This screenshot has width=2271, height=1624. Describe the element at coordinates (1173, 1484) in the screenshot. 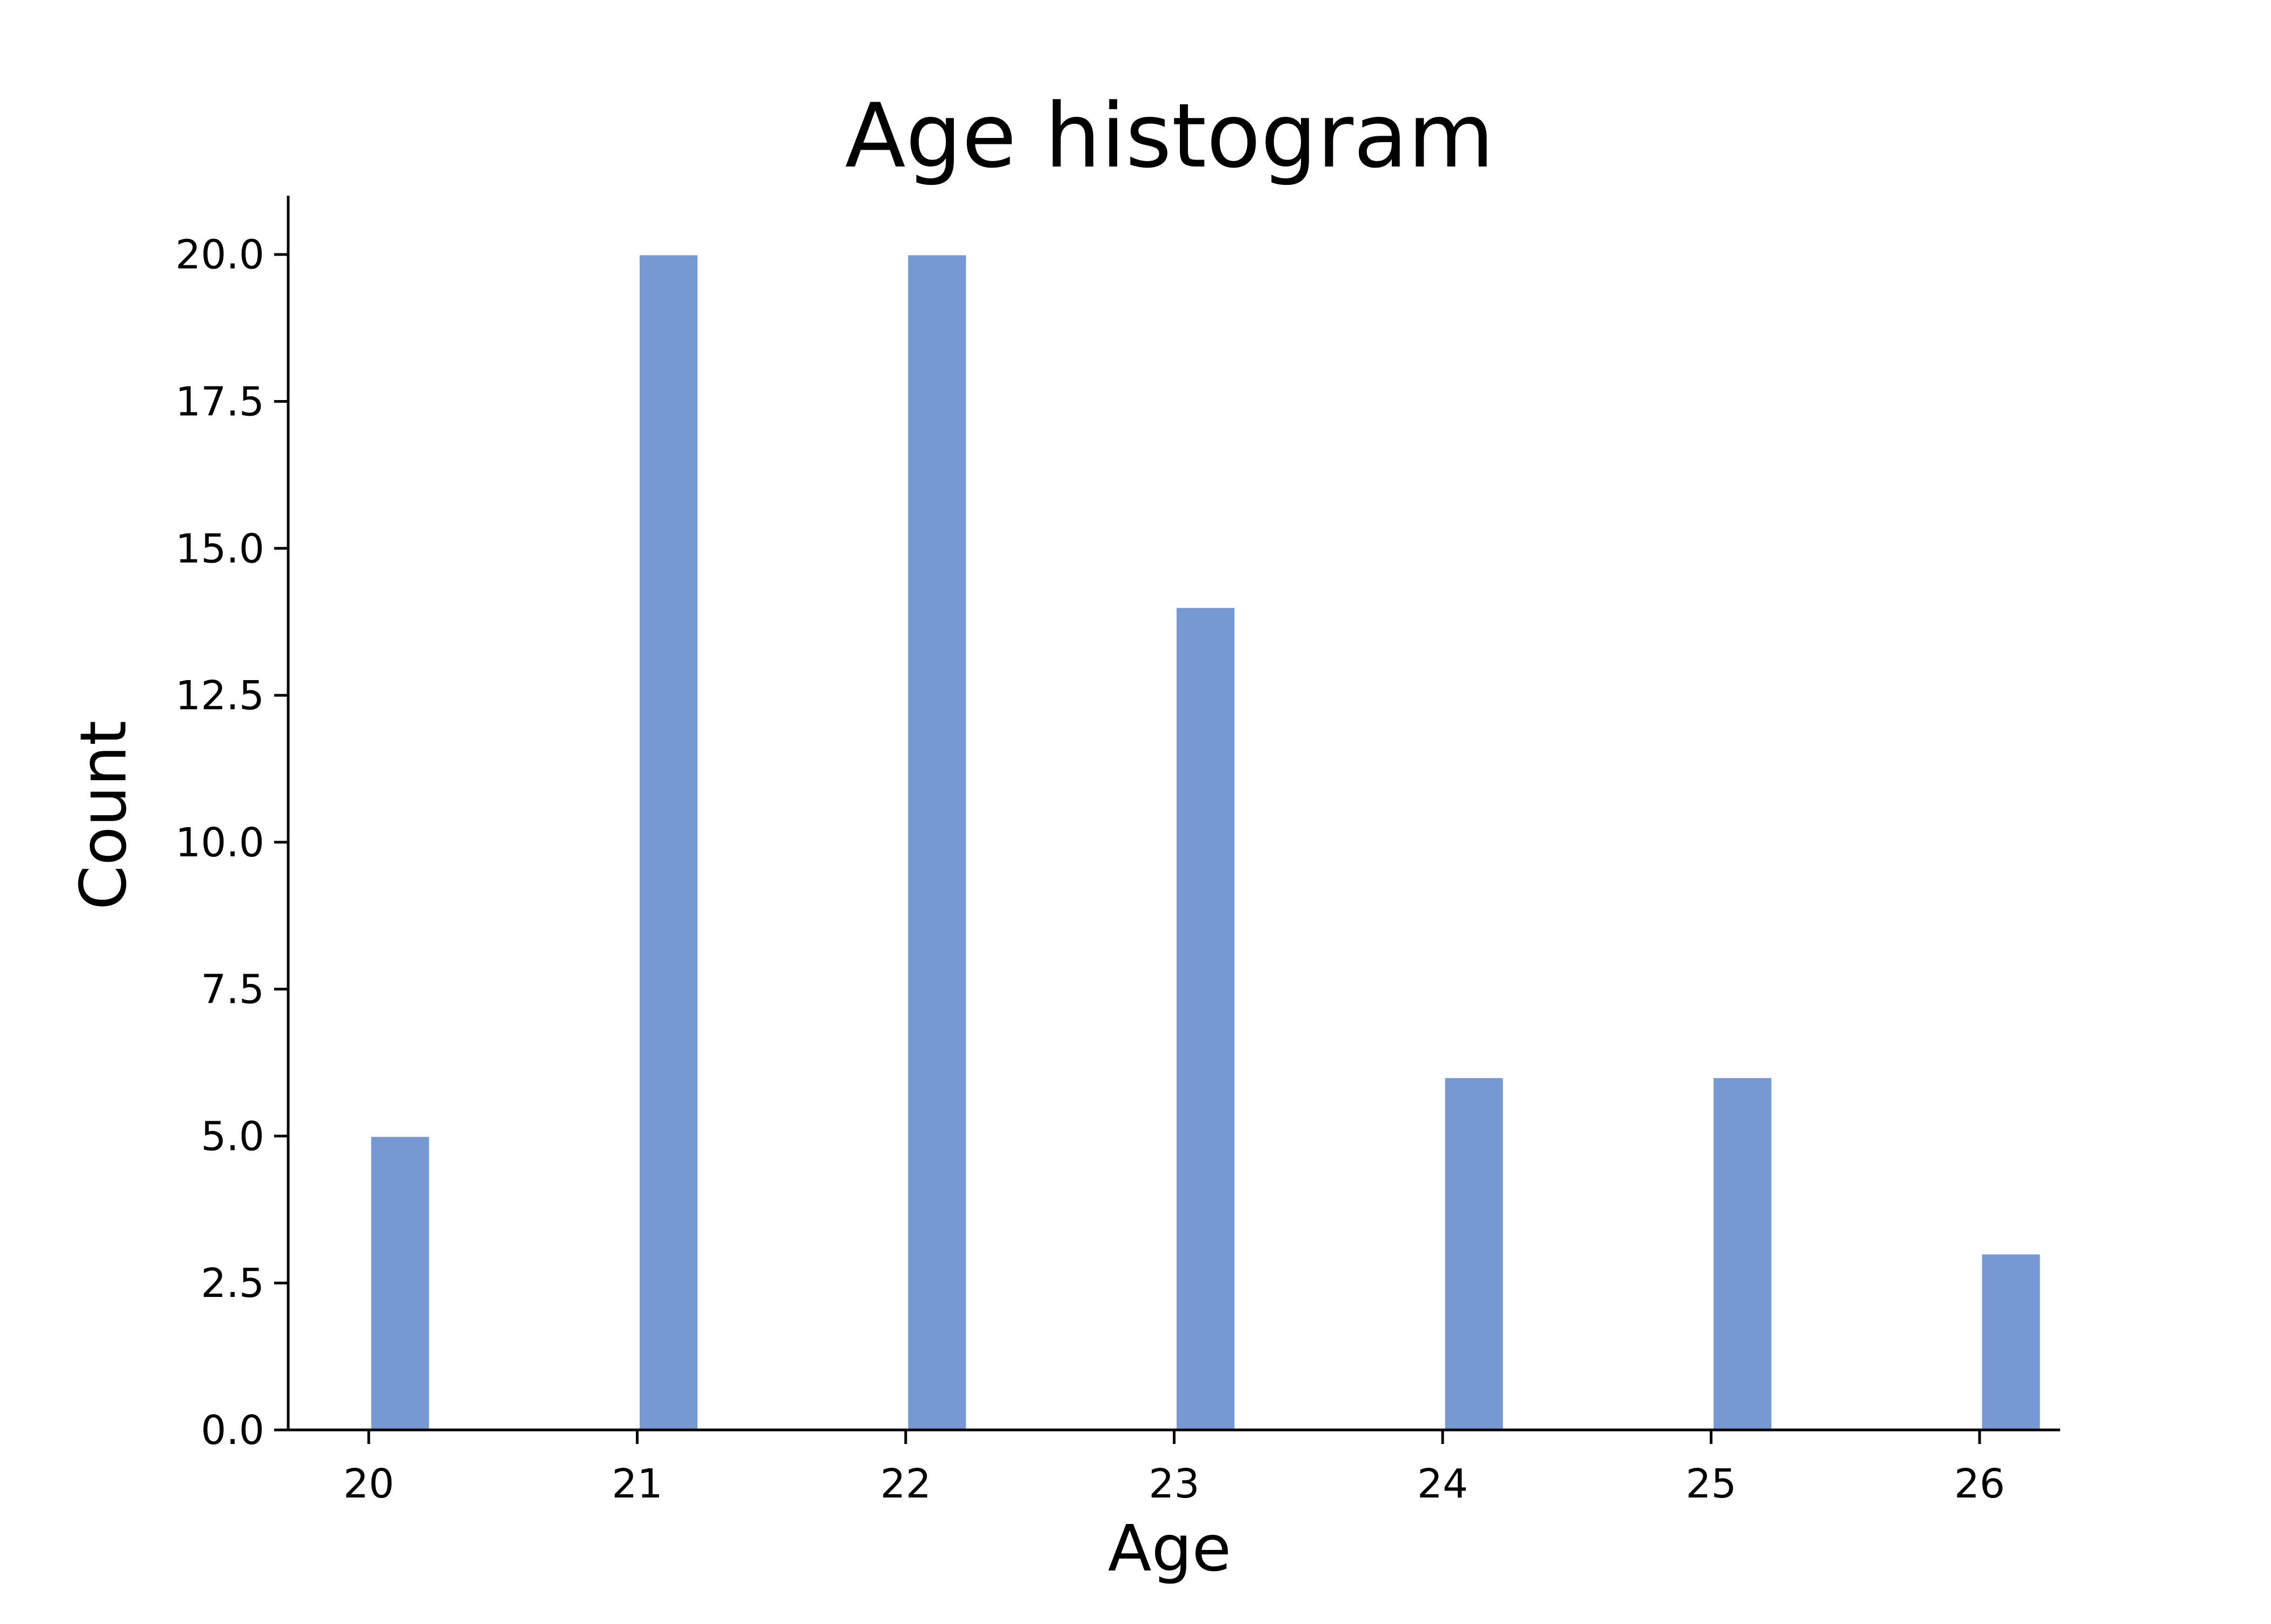

I see `x-tick-label: 23` at that location.